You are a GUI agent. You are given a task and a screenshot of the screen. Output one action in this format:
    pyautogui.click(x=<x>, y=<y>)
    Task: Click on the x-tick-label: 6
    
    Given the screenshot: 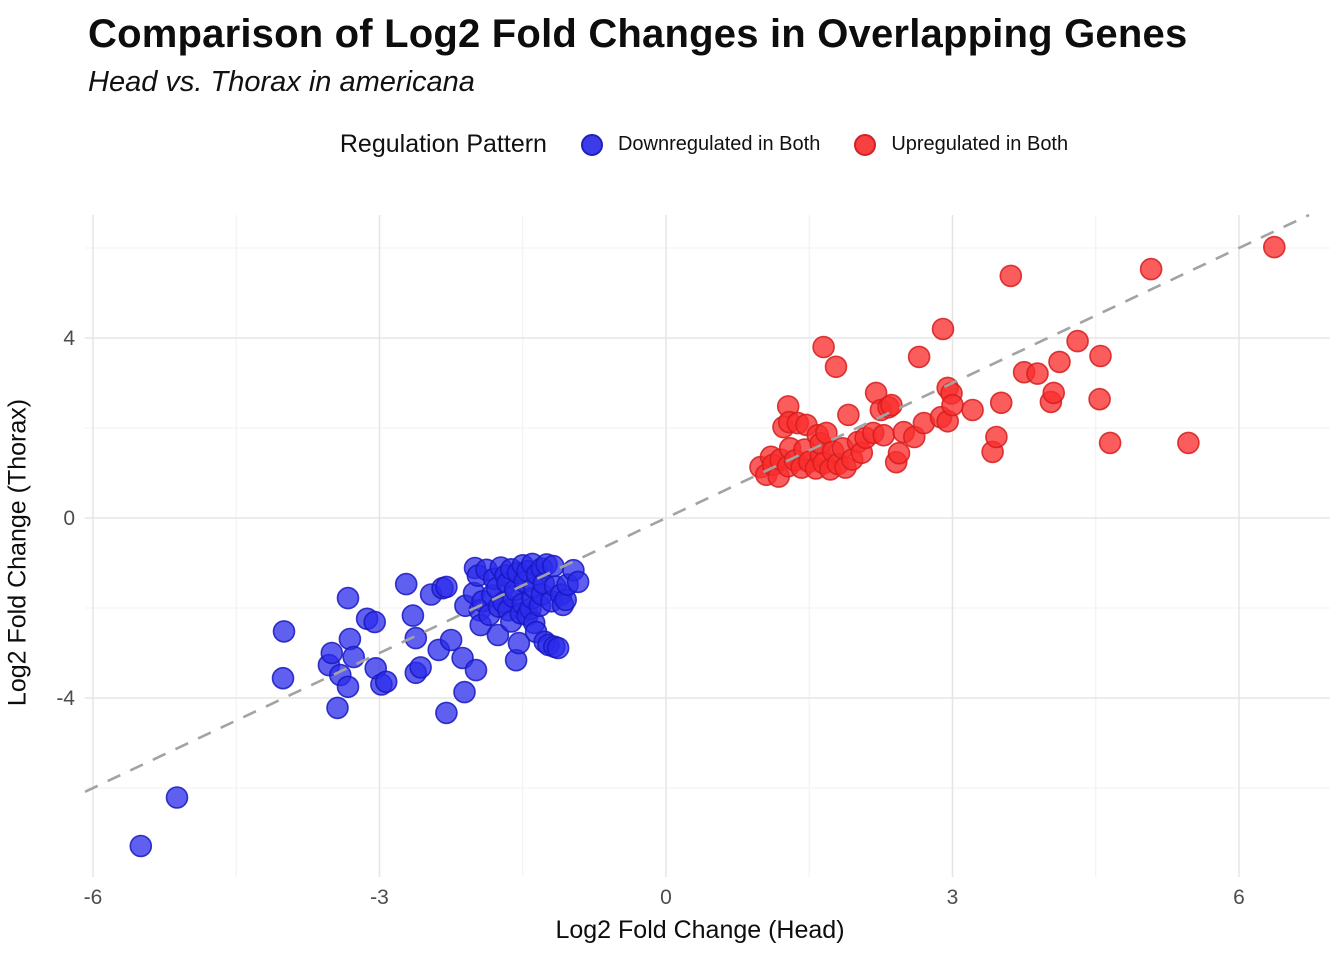 What is the action you would take?
    pyautogui.click(x=1239, y=897)
    